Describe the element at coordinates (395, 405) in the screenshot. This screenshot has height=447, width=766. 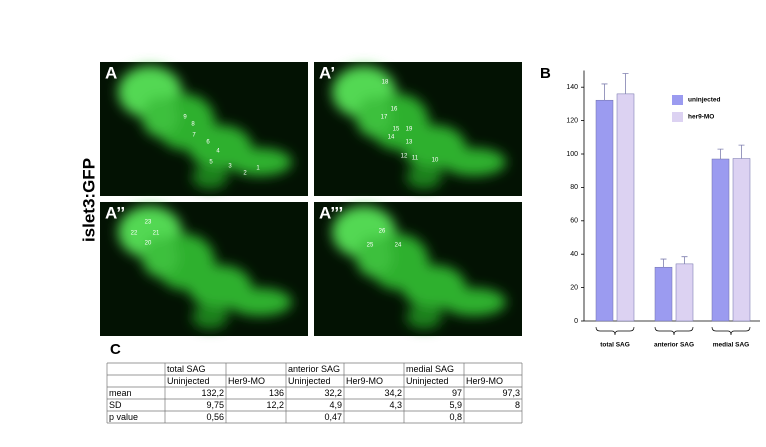
I see `table-cell: 4,3` at that location.